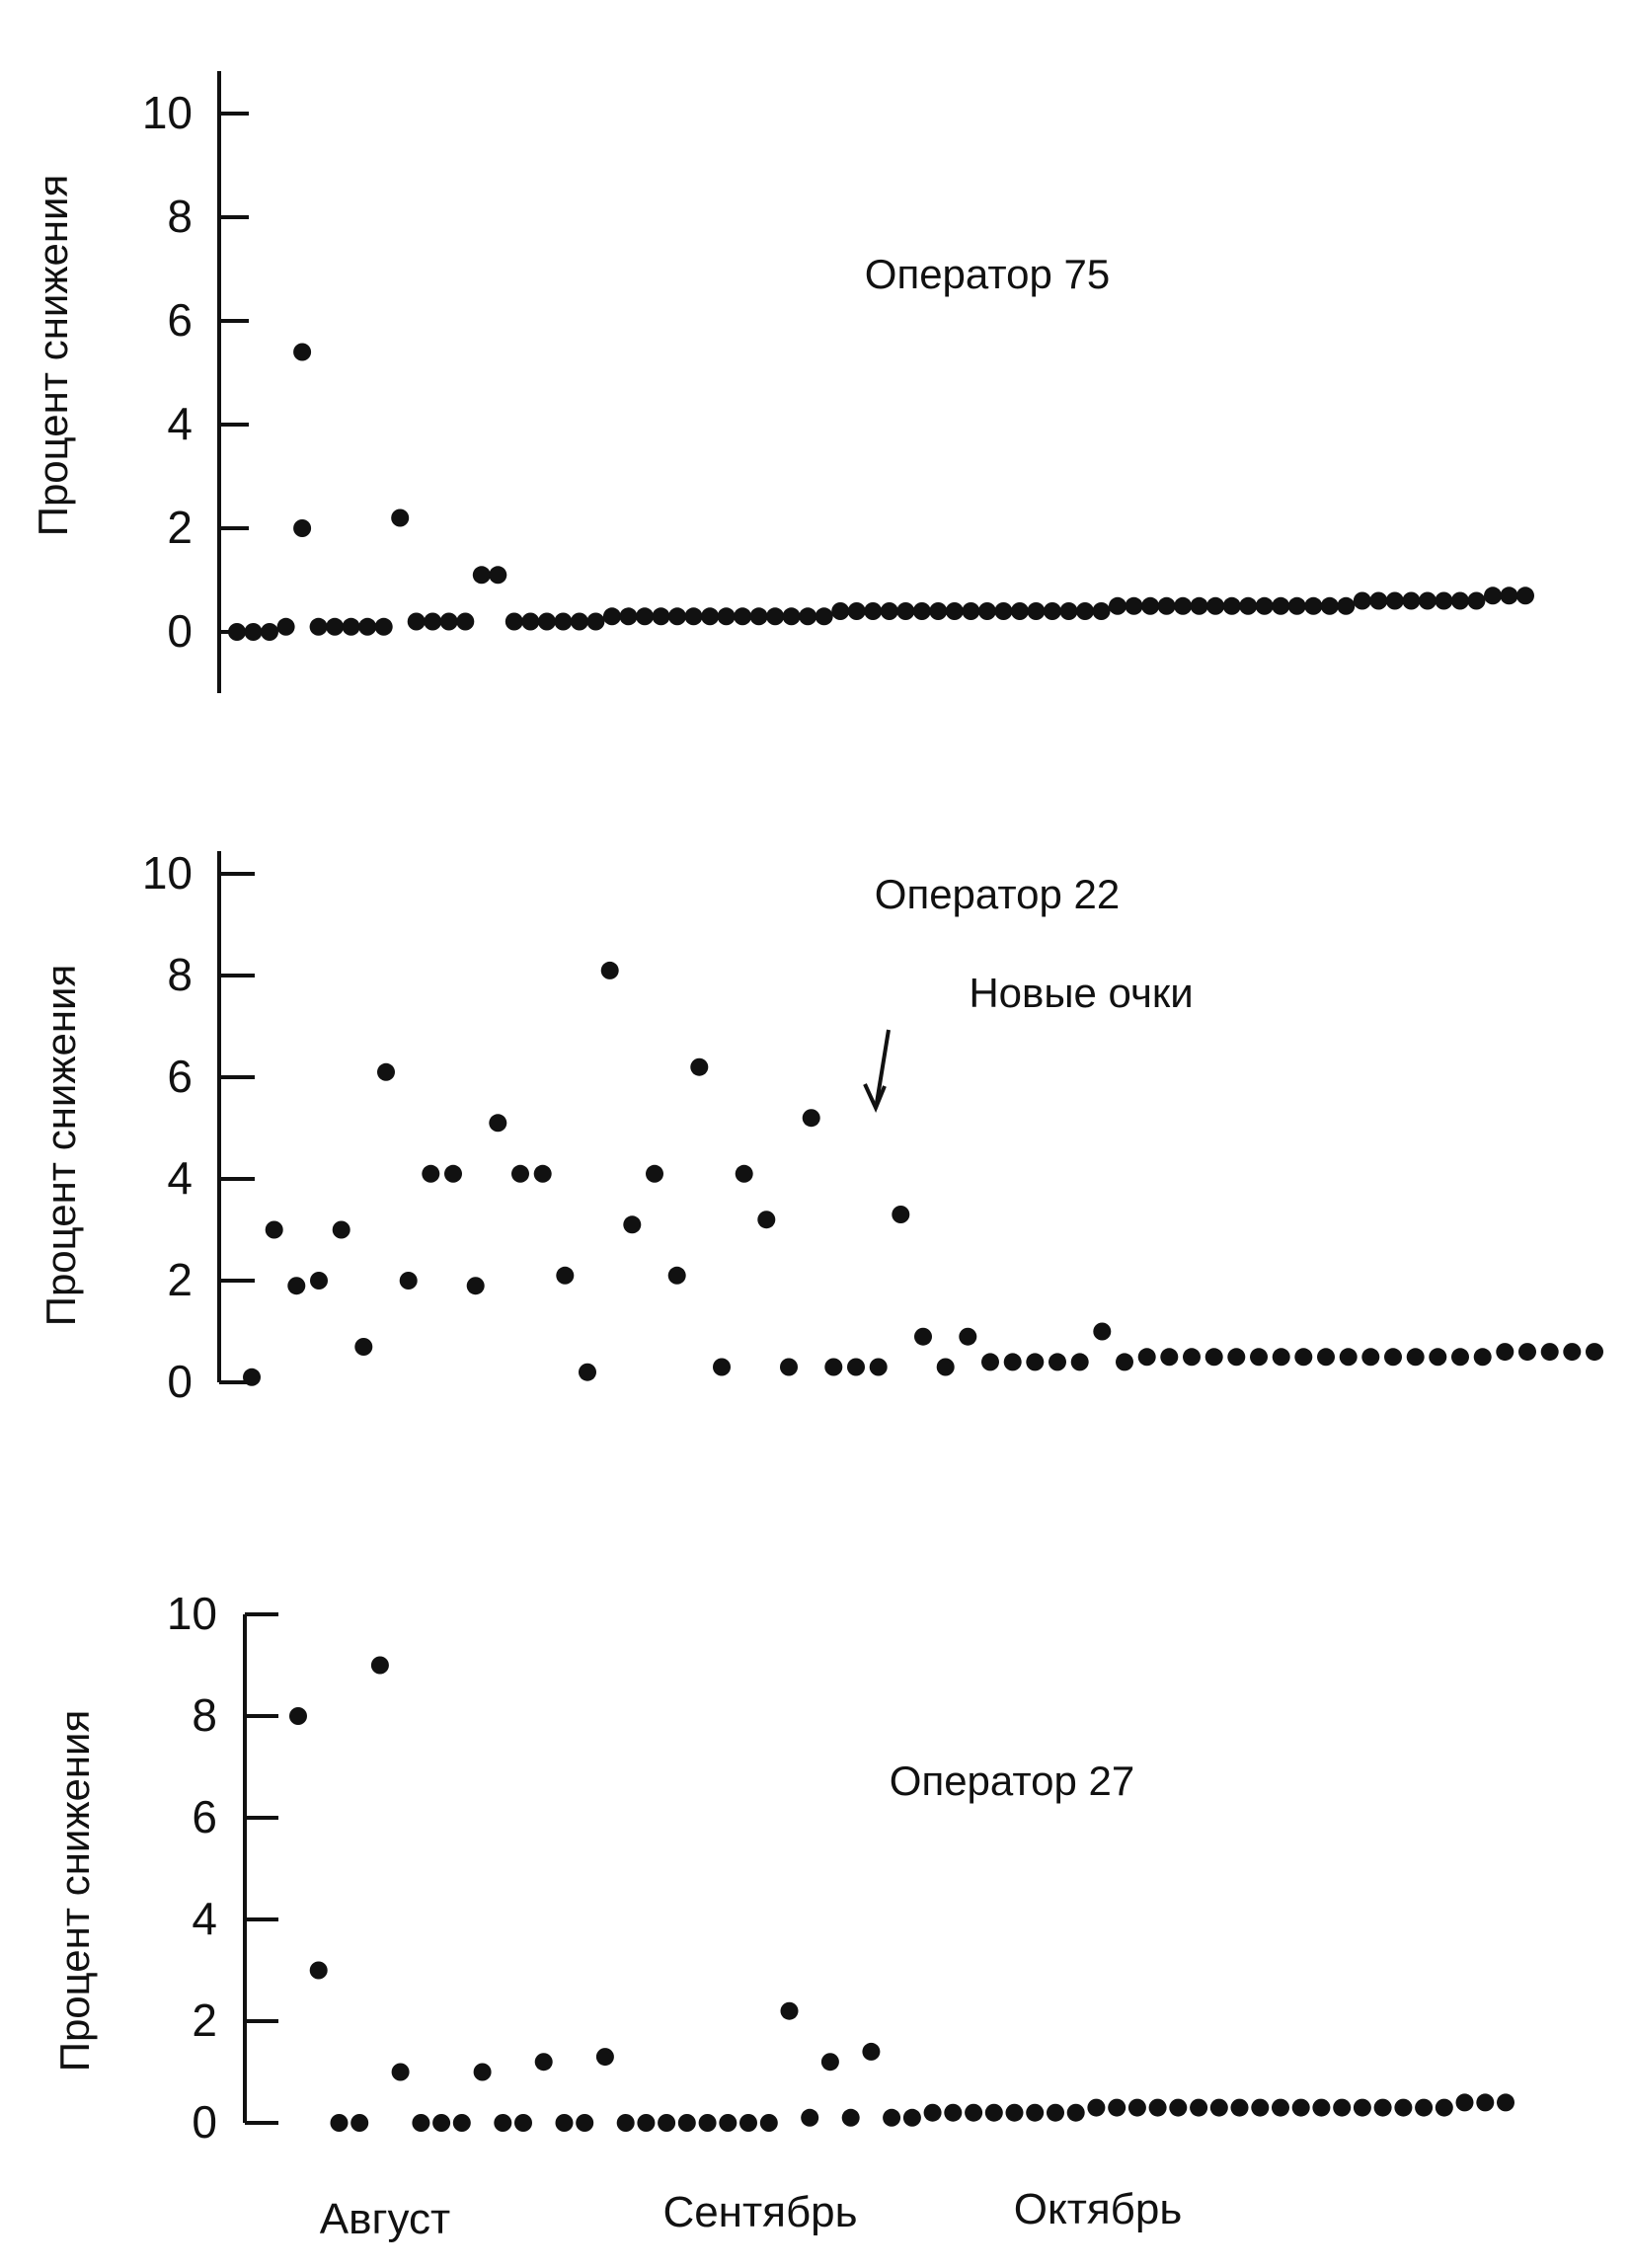 The height and width of the screenshot is (2268, 1631). I want to click on chart-title: Оператор 27, so click(1012, 1781).